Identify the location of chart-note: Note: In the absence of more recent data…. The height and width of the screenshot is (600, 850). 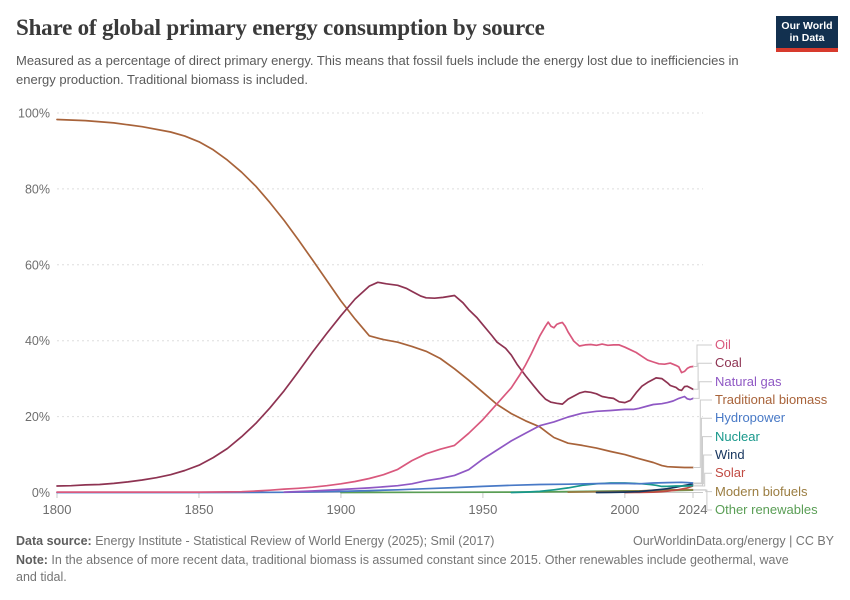
(413, 569).